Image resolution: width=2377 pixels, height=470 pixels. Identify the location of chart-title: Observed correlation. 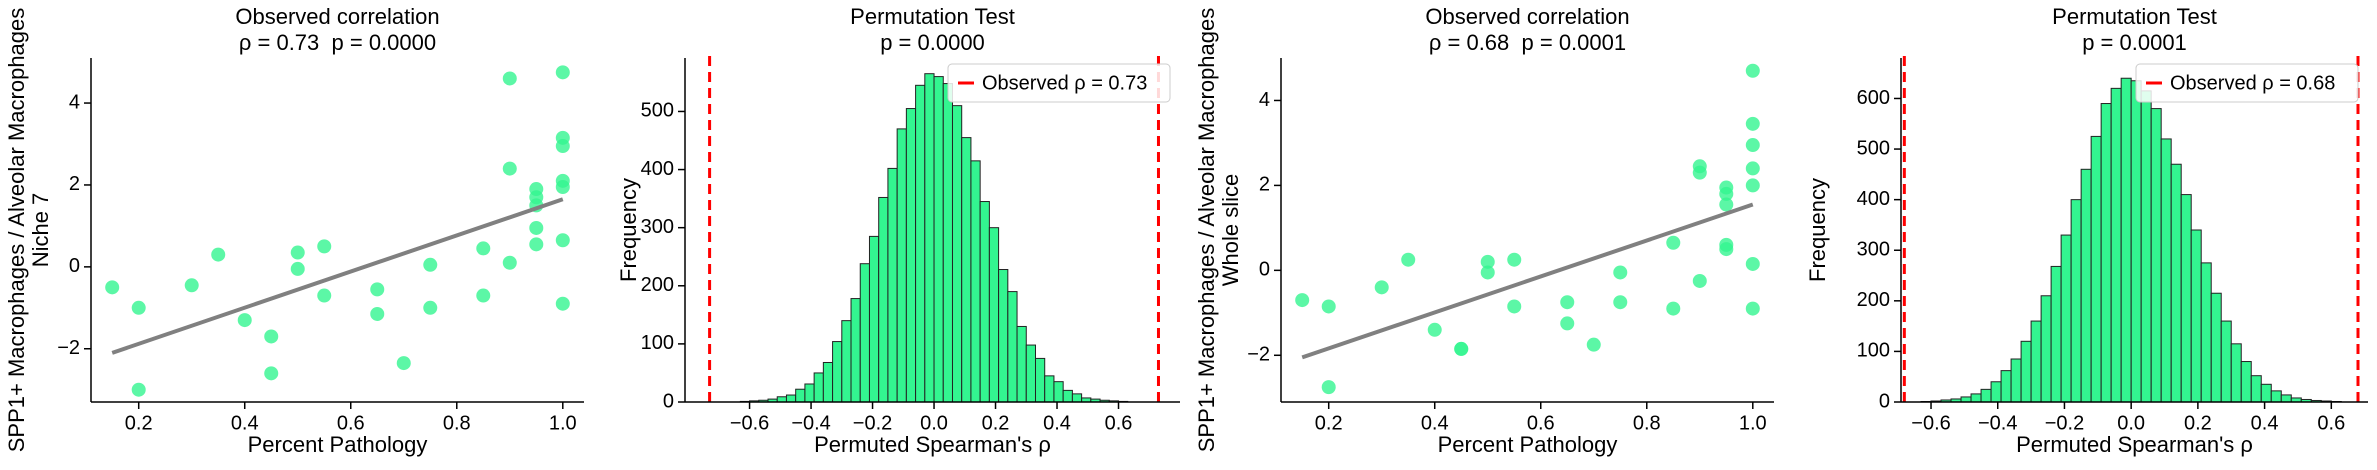
(337, 16).